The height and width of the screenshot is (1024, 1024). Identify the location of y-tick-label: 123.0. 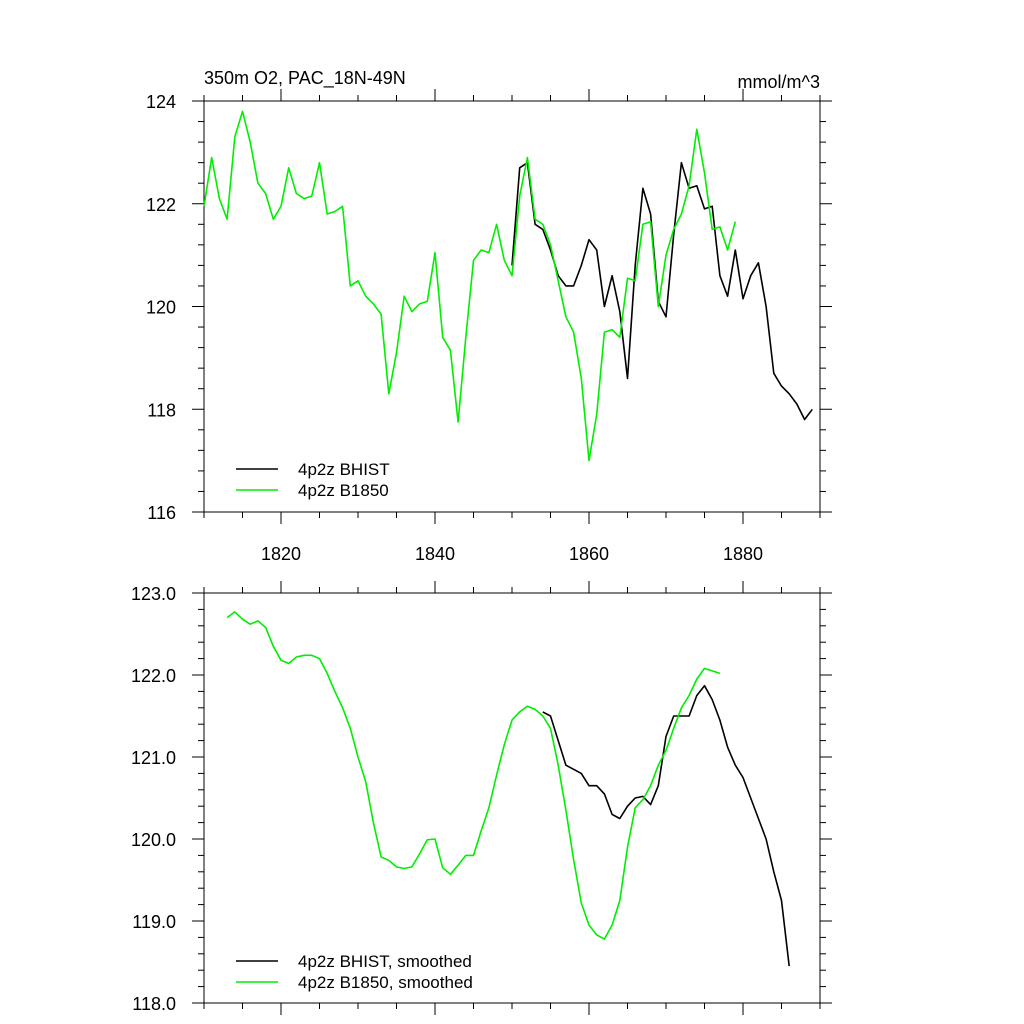
(153, 594).